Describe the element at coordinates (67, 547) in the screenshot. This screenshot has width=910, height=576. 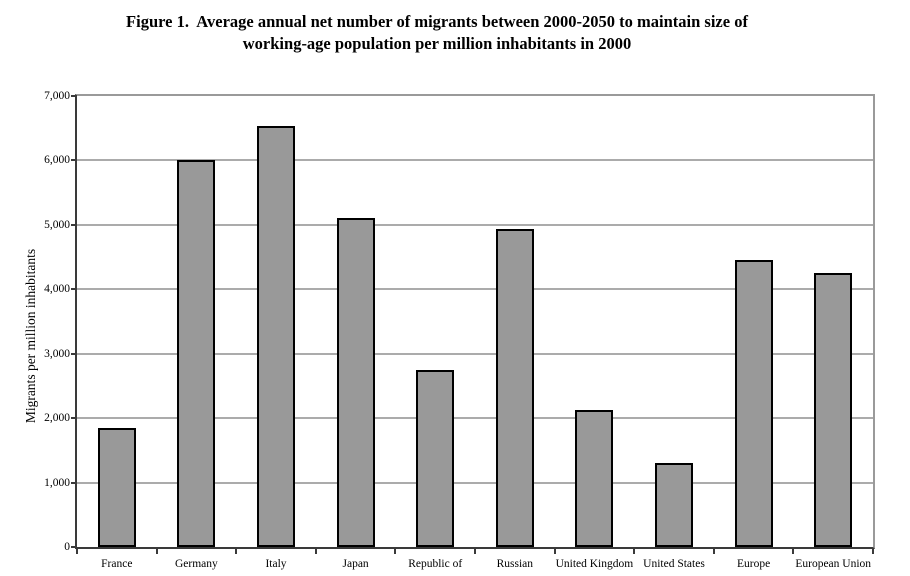
I see `y-tick-label: 0` at that location.